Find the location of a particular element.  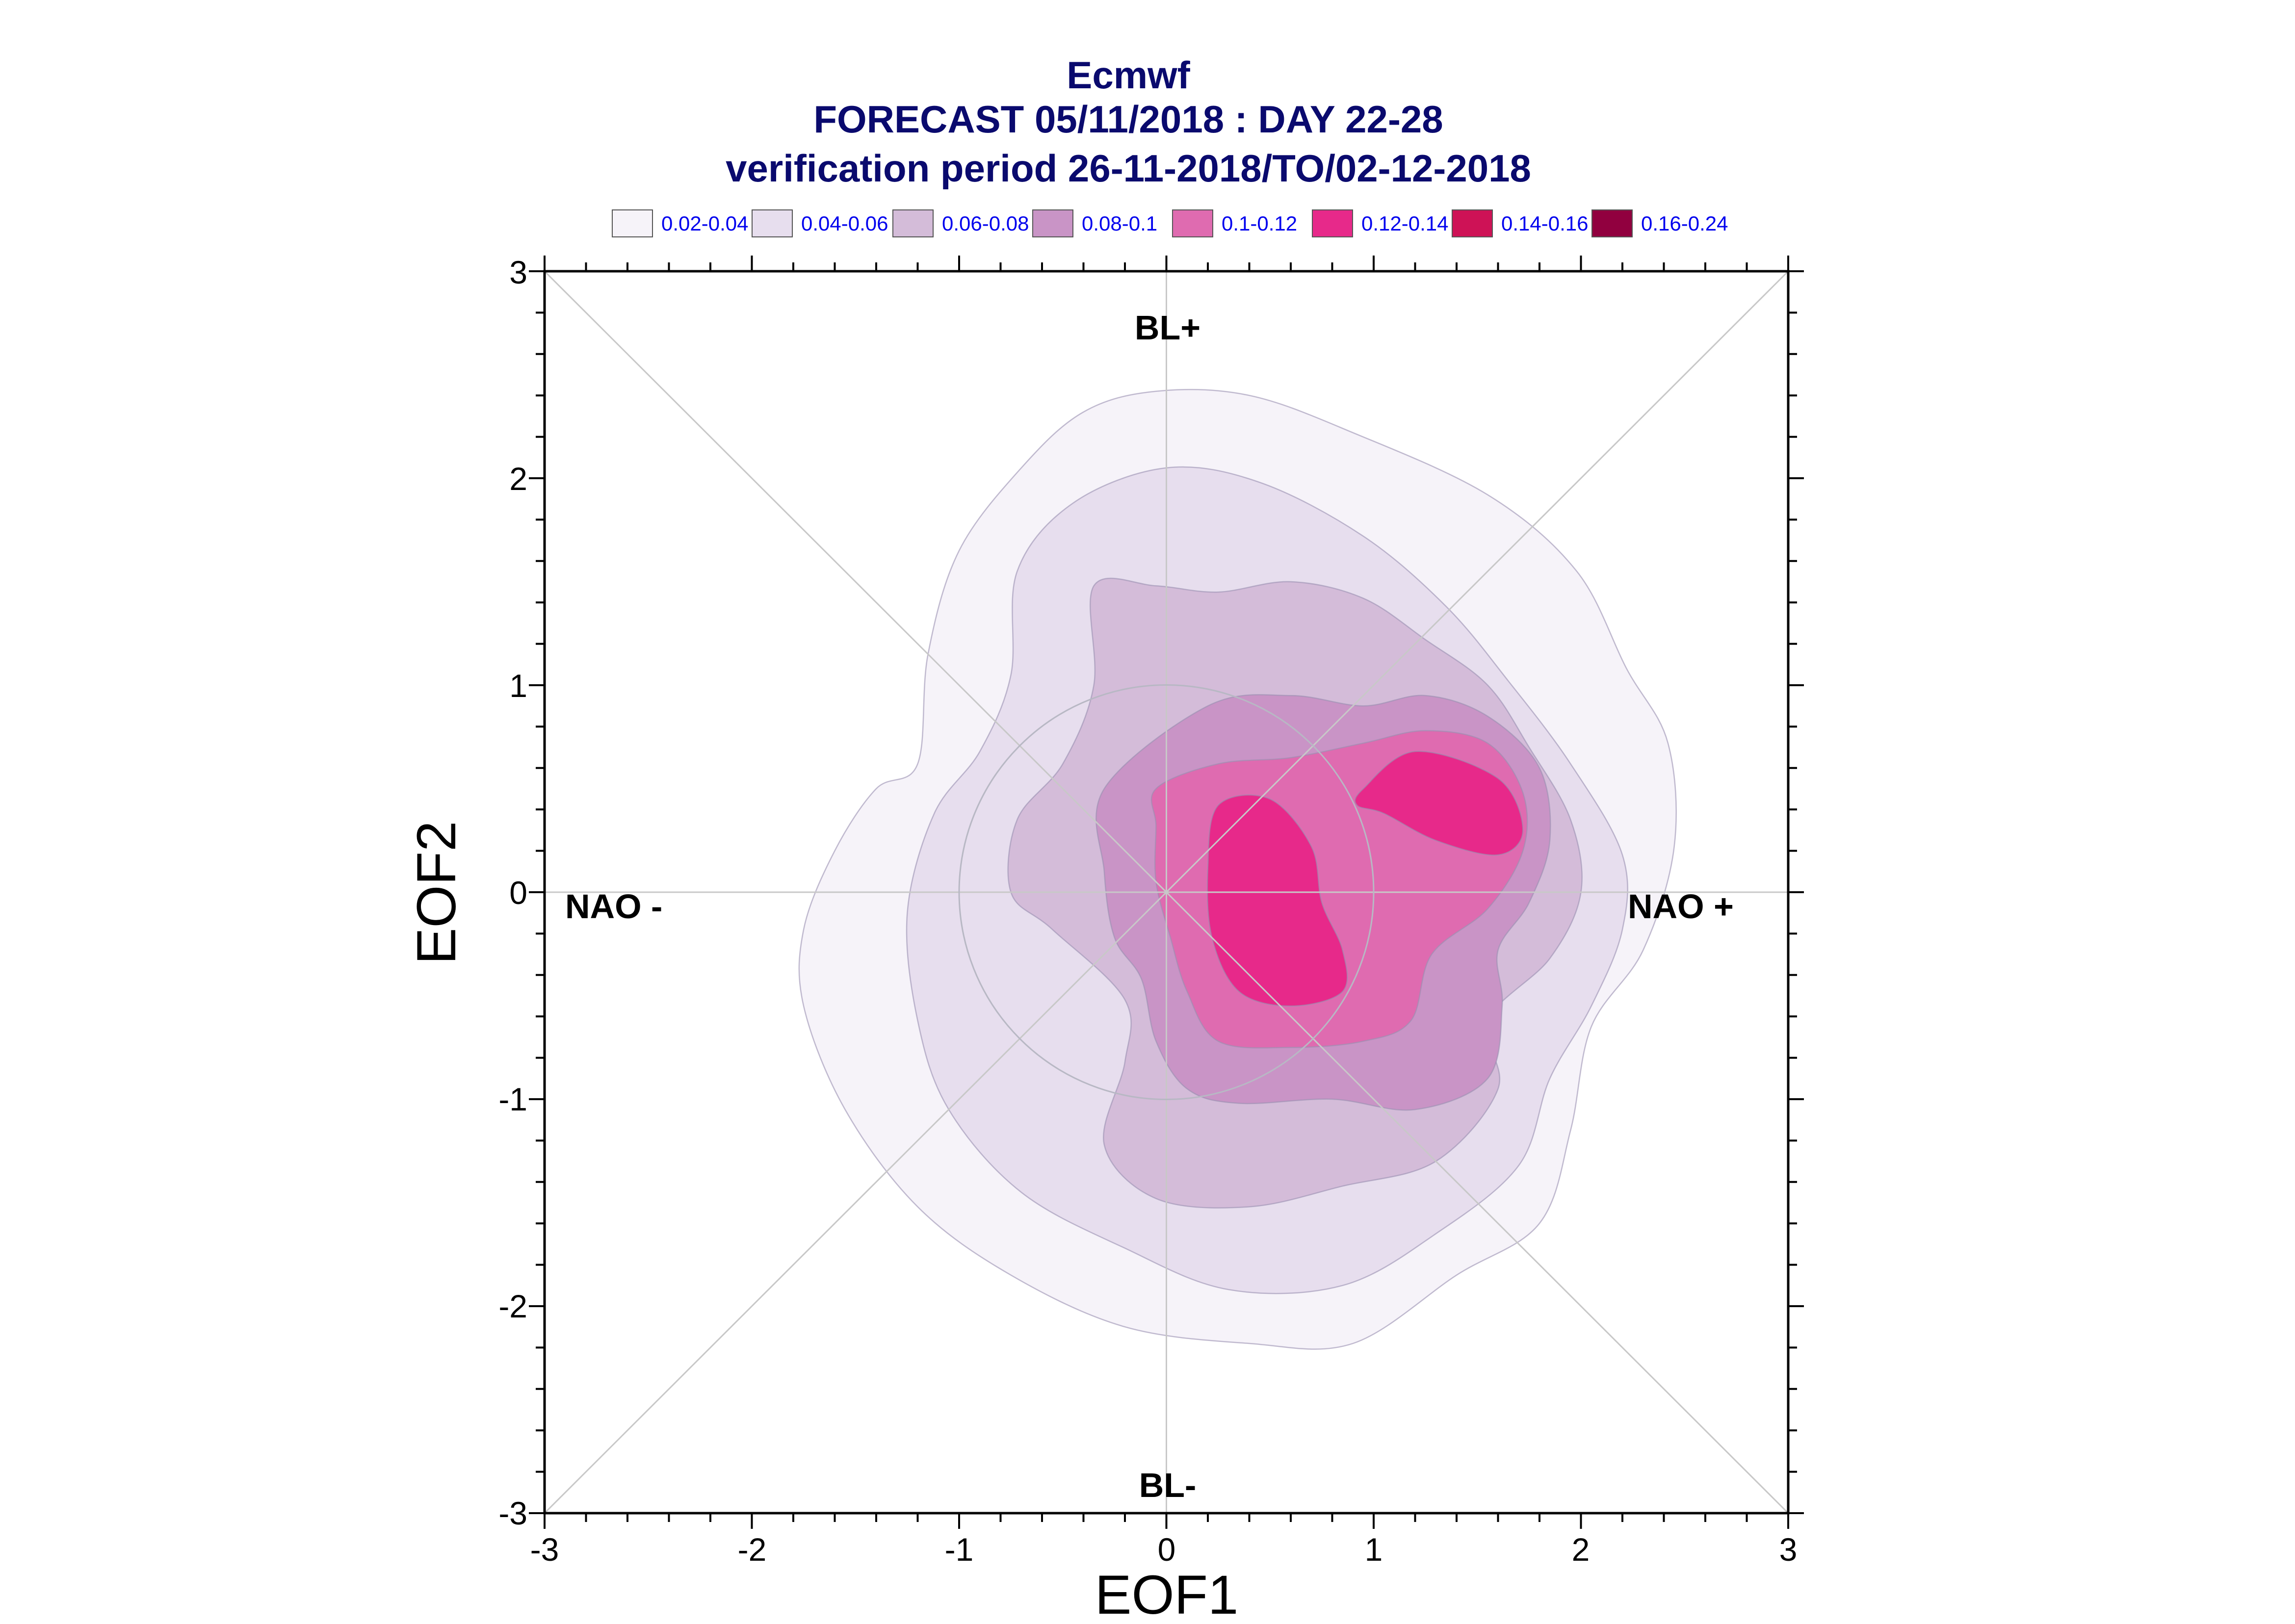

x-tick-label-1: -3 is located at coordinates (544, 1549).